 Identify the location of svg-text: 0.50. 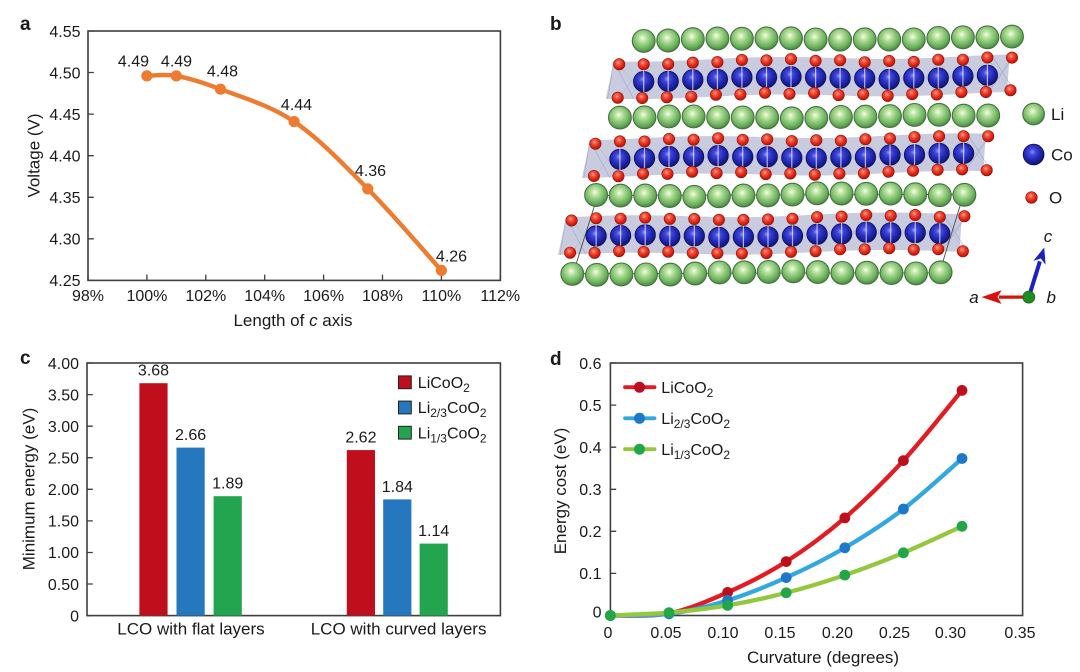
(63, 585).